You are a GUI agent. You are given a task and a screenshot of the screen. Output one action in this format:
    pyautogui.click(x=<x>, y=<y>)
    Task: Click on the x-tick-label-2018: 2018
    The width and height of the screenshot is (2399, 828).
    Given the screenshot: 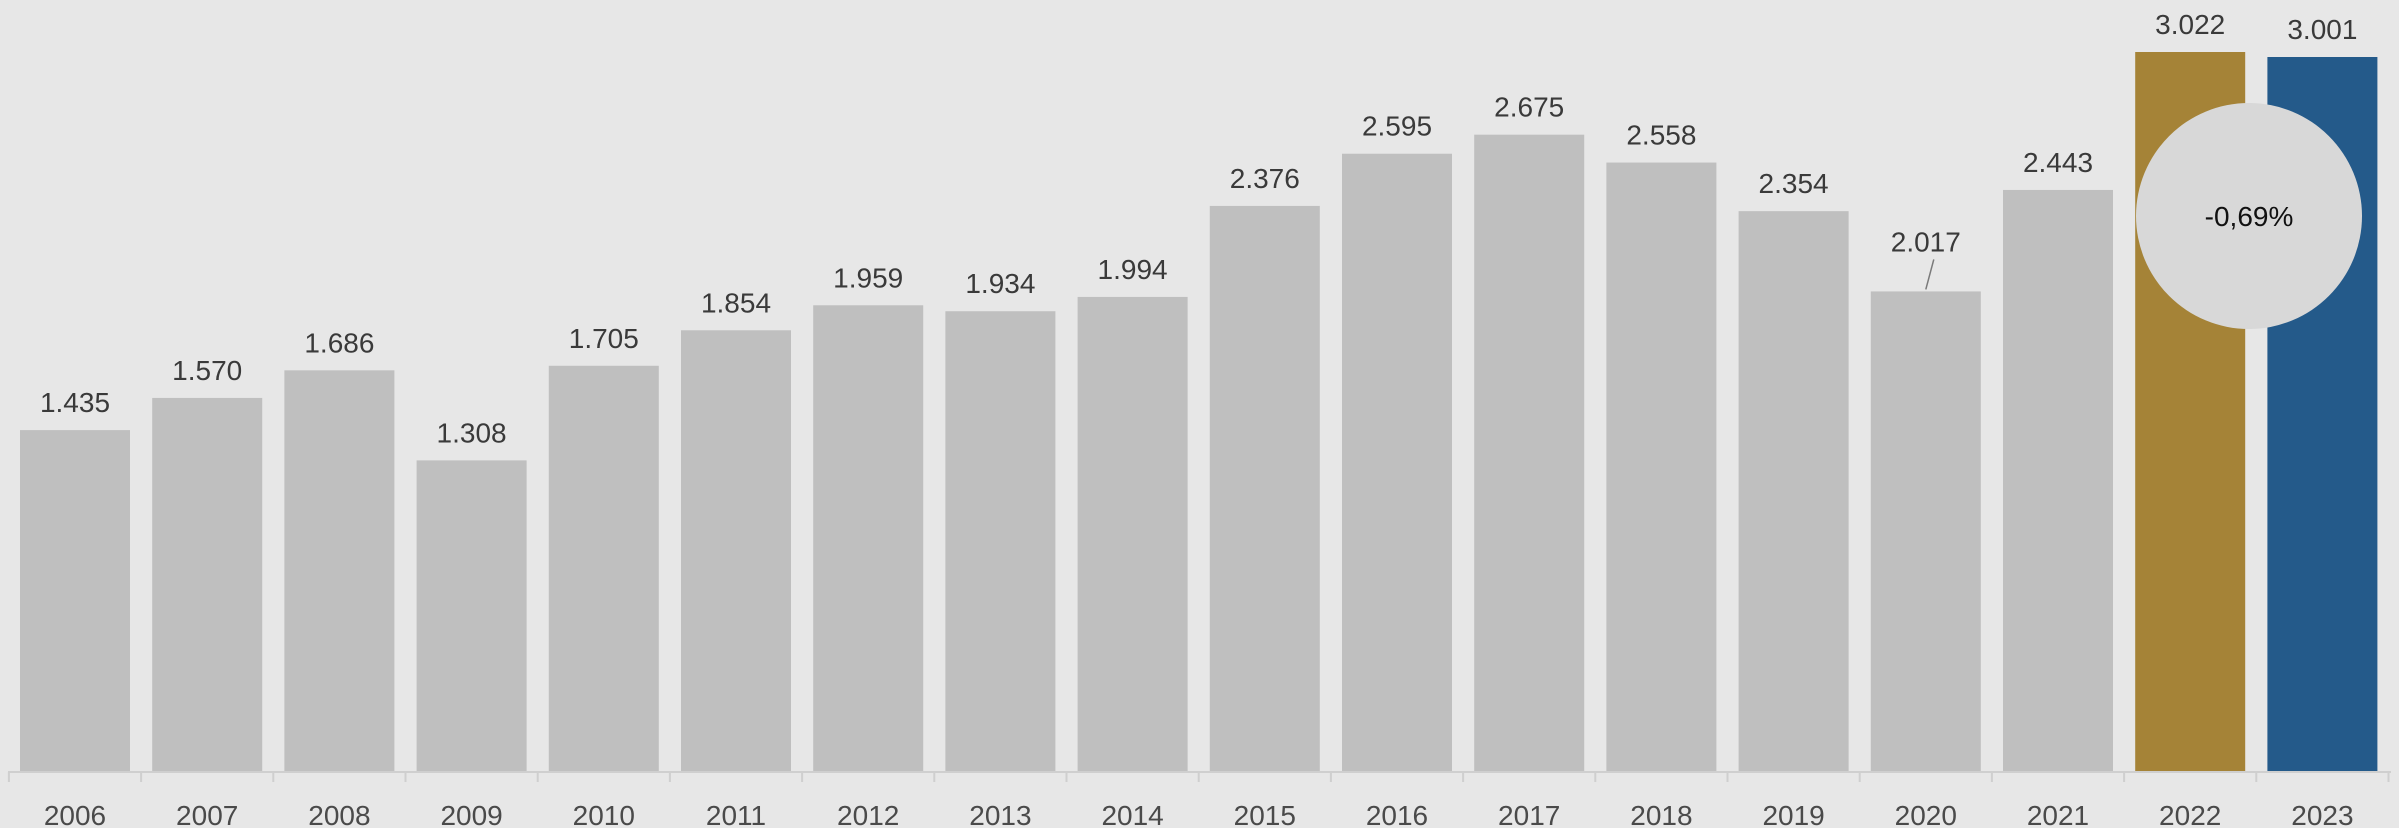 What is the action you would take?
    pyautogui.click(x=1661, y=814)
    